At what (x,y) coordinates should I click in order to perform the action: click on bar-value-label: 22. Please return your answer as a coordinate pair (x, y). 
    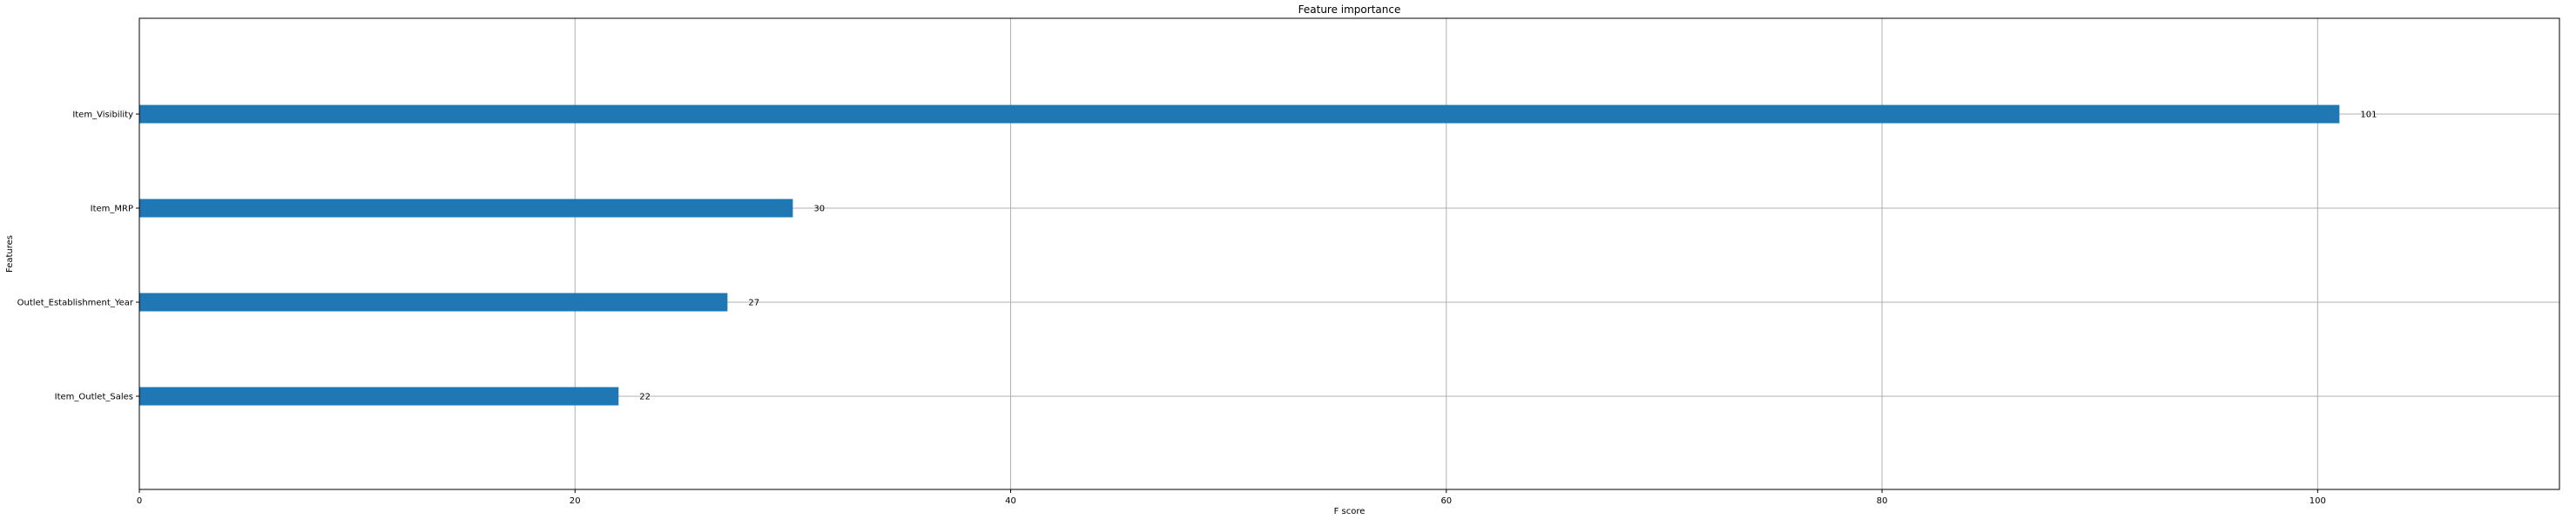
    Looking at the image, I should click on (645, 397).